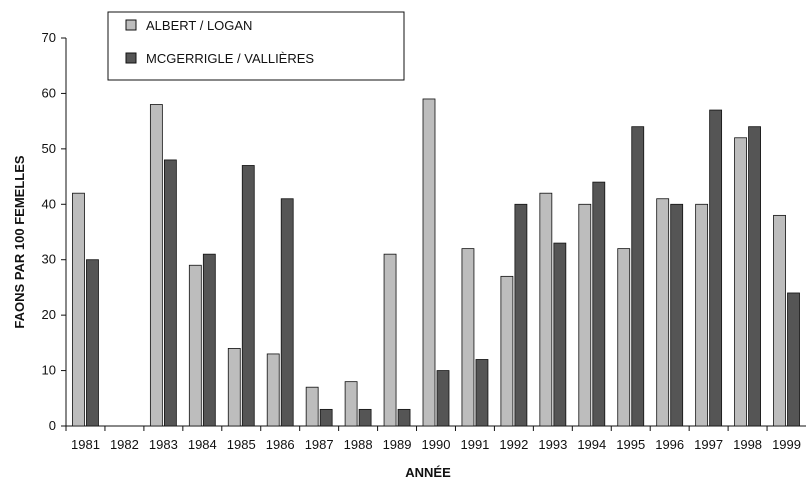 This screenshot has width=806, height=483. What do you see at coordinates (170, 293) in the screenshot?
I see `bar-mcgerrigle-vallieres-1983` at bounding box center [170, 293].